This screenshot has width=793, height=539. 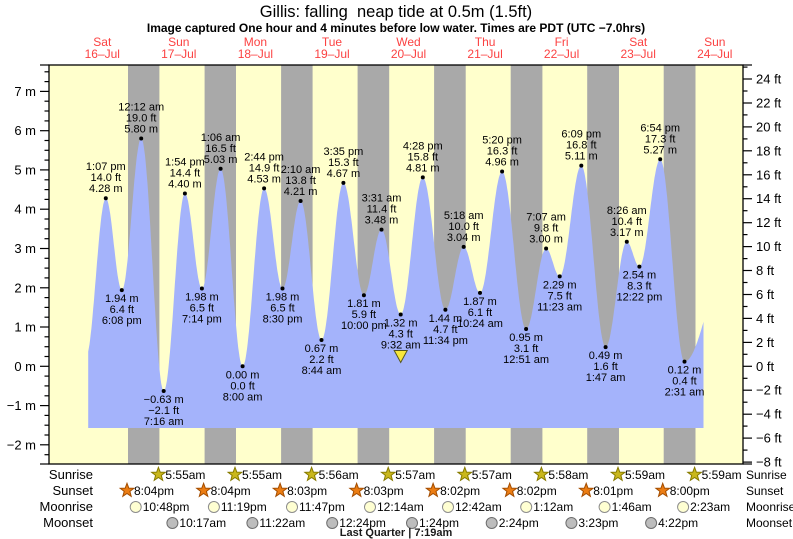 What do you see at coordinates (68, 522) in the screenshot?
I see `almanac-row-label-left-moonset: Moonset` at bounding box center [68, 522].